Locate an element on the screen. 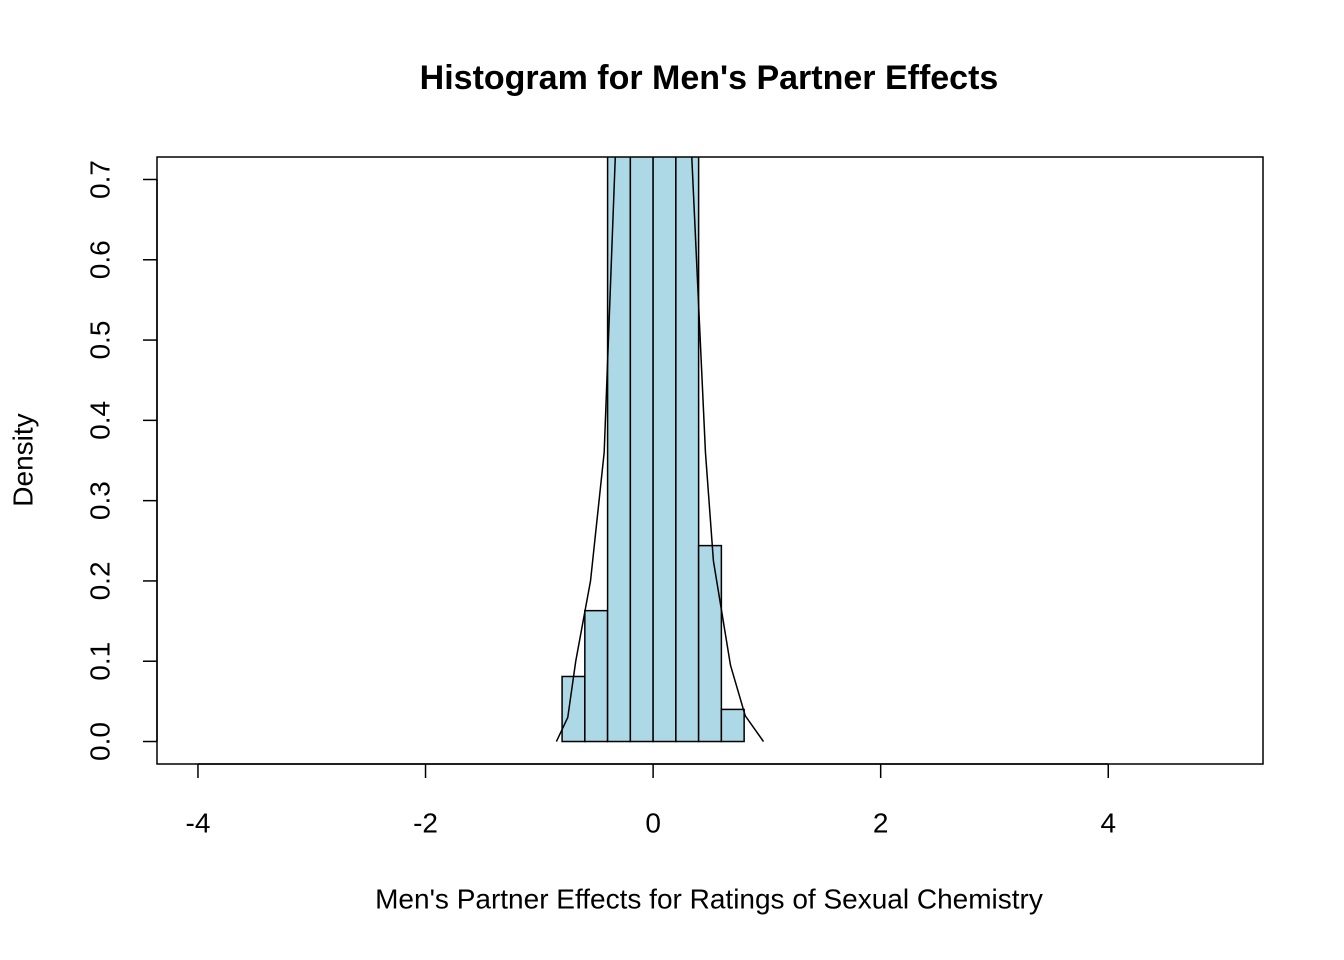 This screenshot has width=1344, height=960. x-tick-label: -2 is located at coordinates (425, 822).